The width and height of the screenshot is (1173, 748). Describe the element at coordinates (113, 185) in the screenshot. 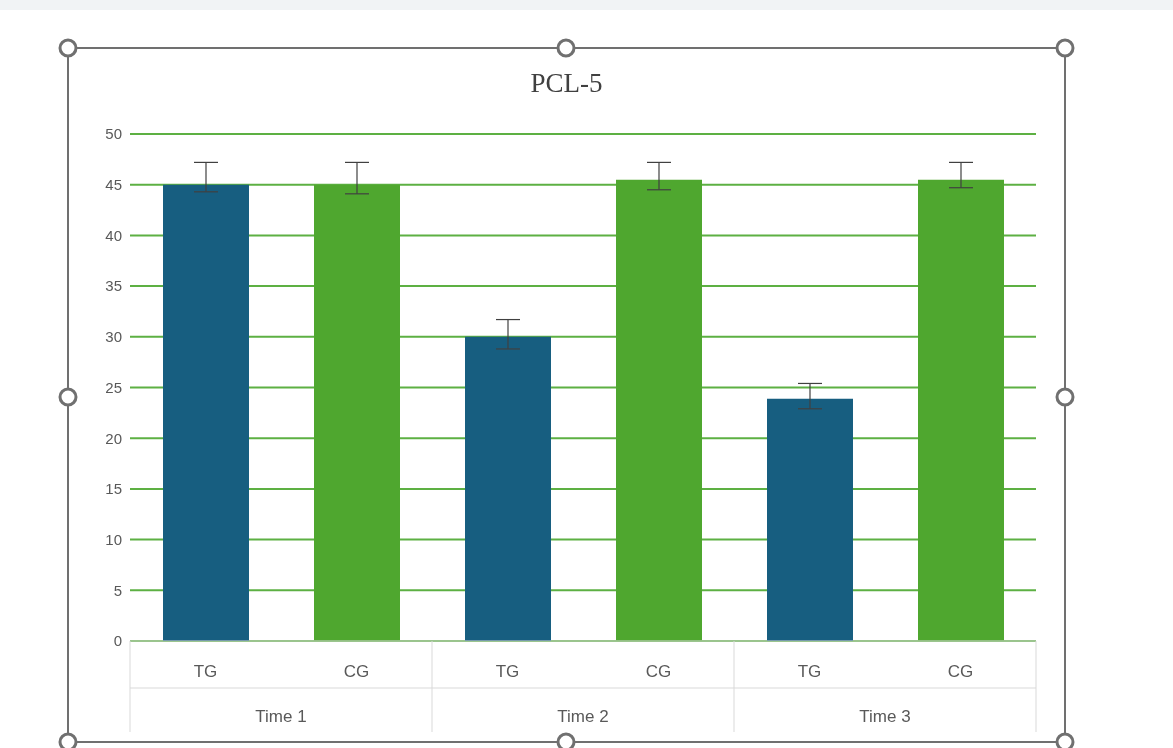

I see `y-tick-label: 45` at that location.